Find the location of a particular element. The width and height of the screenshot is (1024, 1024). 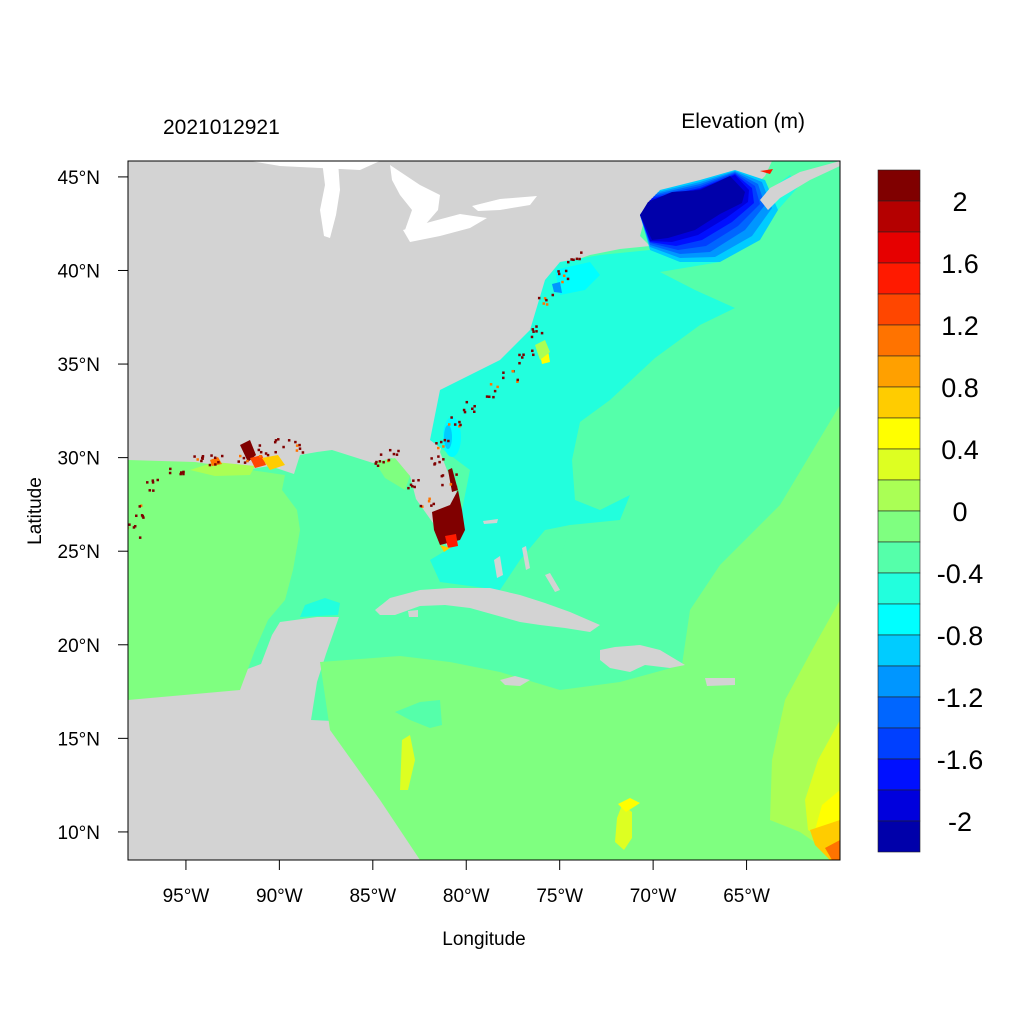

x-tick-label: 90°W is located at coordinates (279, 896).